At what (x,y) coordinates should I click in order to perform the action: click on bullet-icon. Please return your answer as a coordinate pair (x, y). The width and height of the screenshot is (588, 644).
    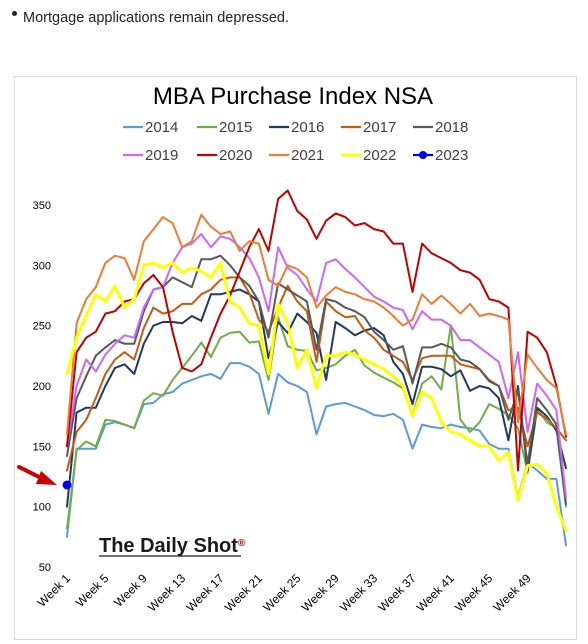
    Looking at the image, I should click on (14, 13).